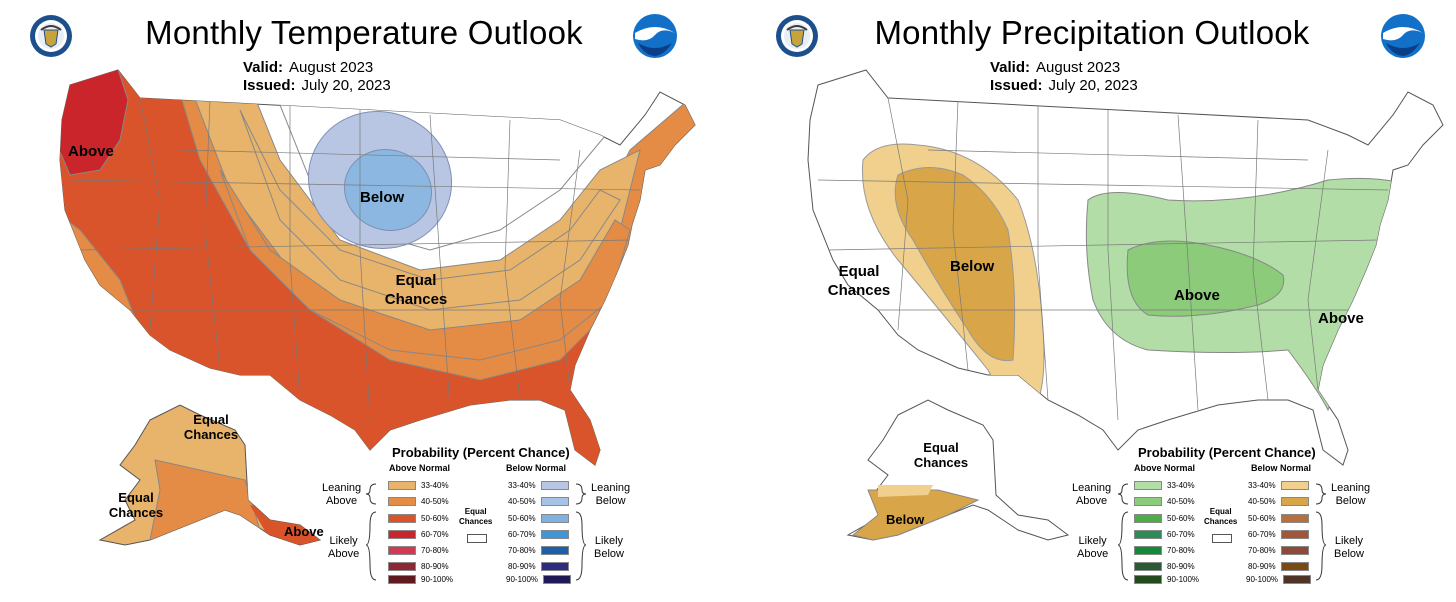 This screenshot has height=602, width=1456. What do you see at coordinates (210, 475) in the screenshot?
I see `alaska-shape` at bounding box center [210, 475].